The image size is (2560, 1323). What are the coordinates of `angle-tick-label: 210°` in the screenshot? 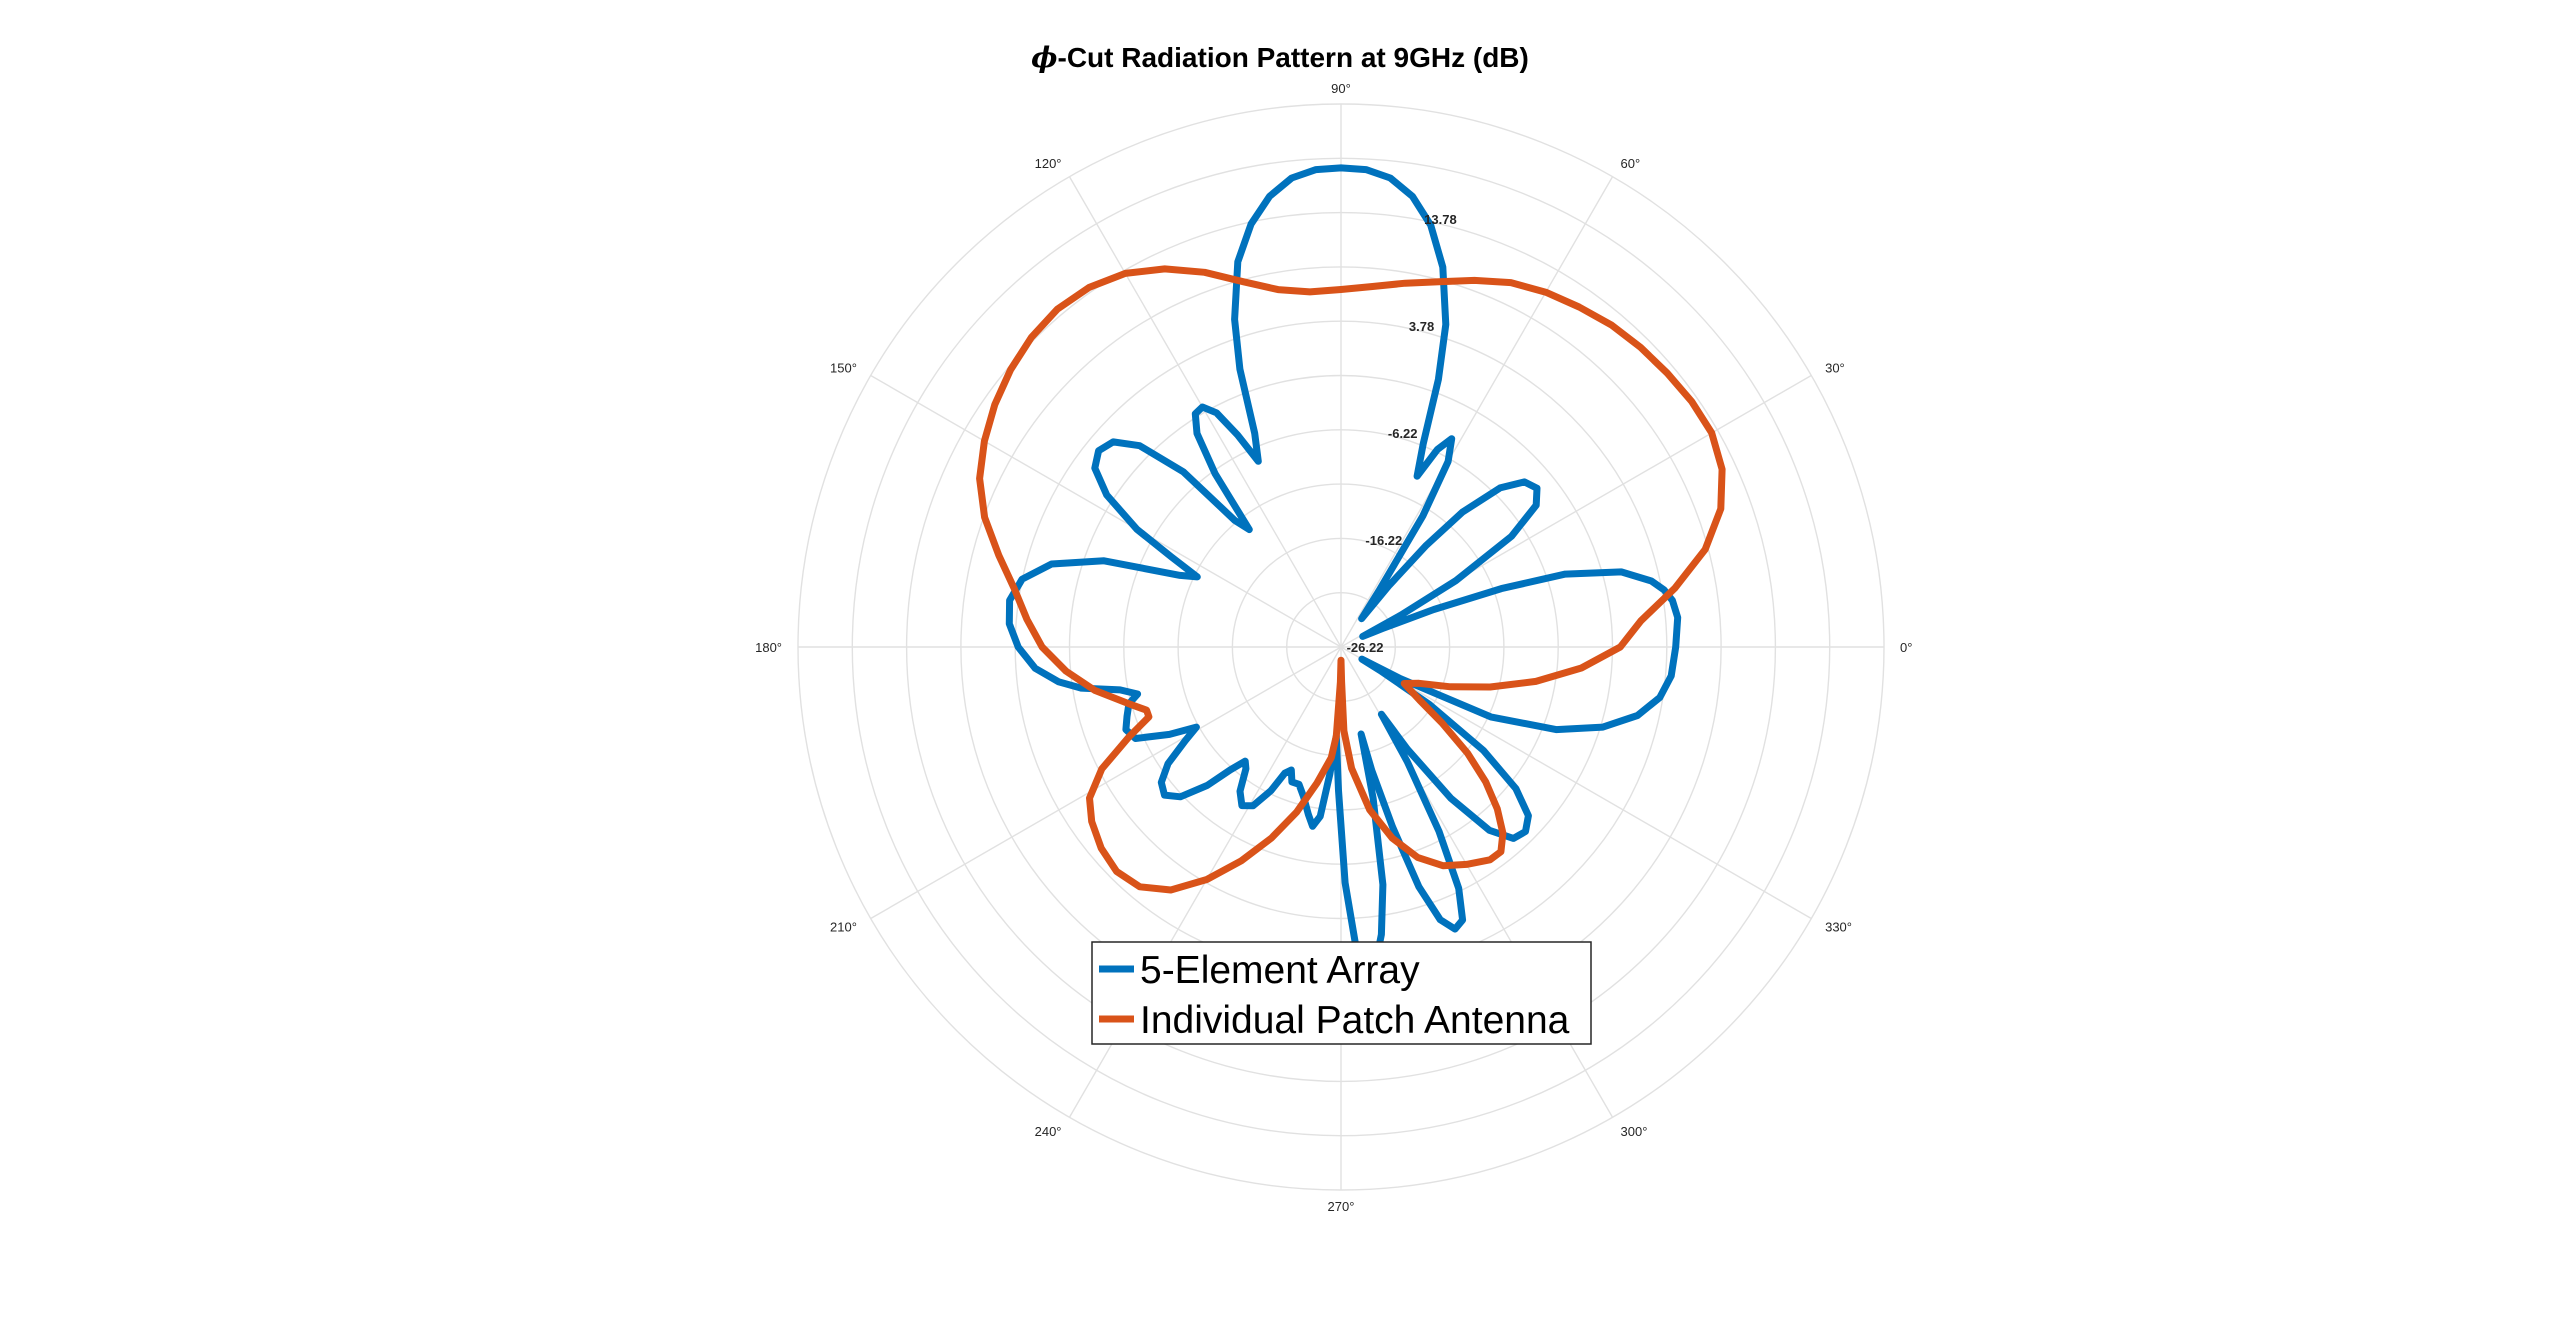 It's located at (843, 927).